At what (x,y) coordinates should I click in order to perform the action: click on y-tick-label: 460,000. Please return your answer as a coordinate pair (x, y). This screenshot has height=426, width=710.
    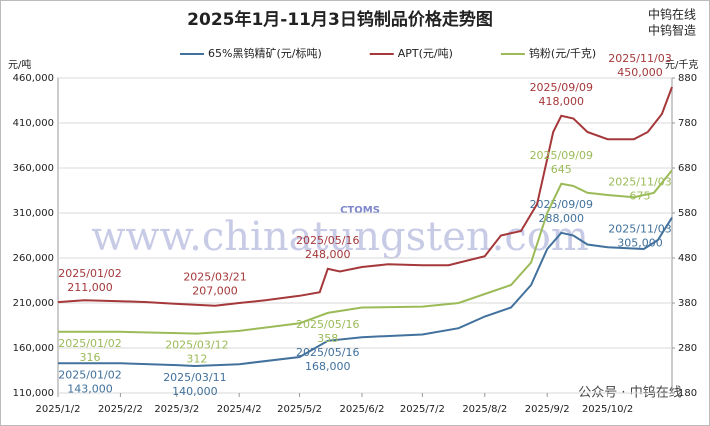
    Looking at the image, I should click on (33, 78).